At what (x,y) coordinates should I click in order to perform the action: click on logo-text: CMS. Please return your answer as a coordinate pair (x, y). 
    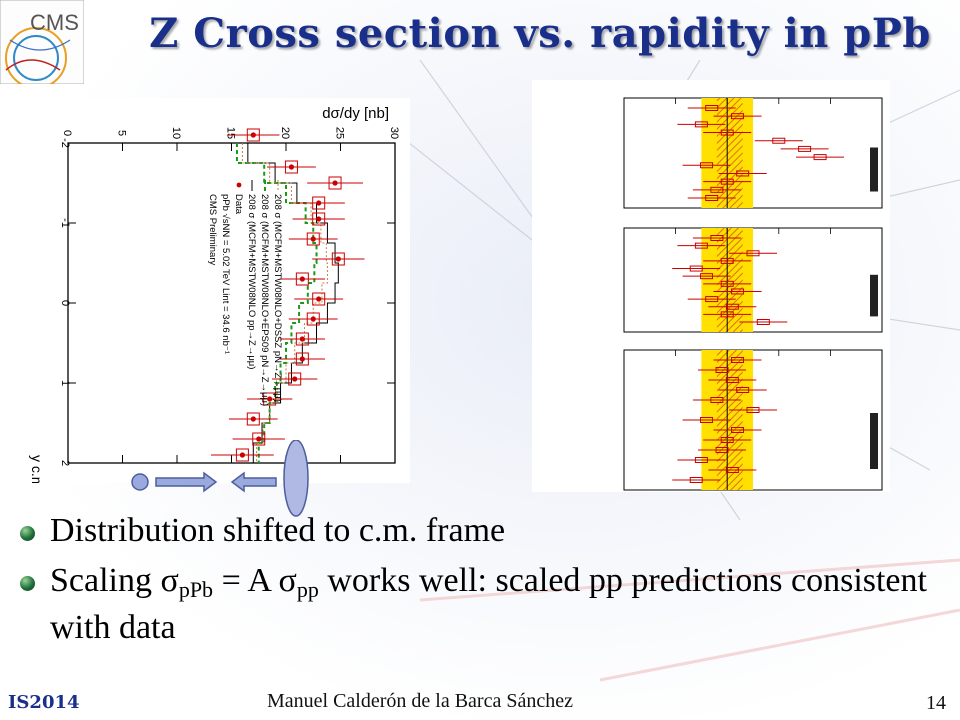
    Looking at the image, I should click on (54, 22).